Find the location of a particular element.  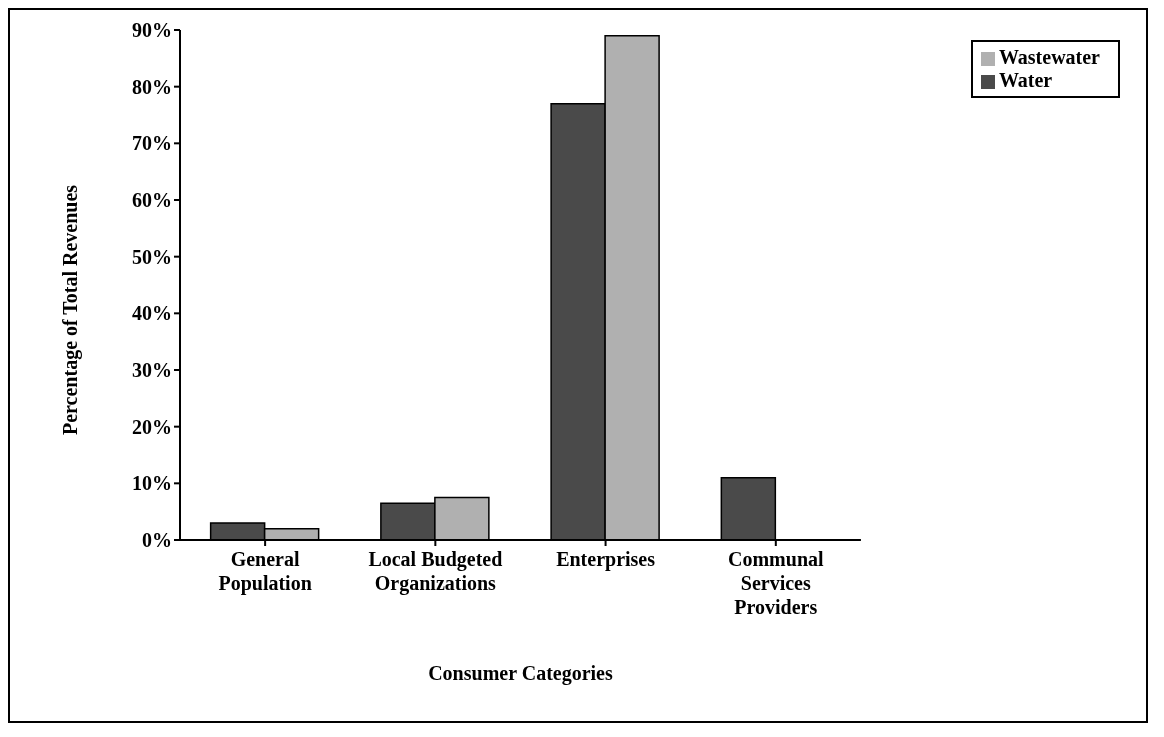

y-axis-title: Percentage of Total Revenues is located at coordinates (71, 309).